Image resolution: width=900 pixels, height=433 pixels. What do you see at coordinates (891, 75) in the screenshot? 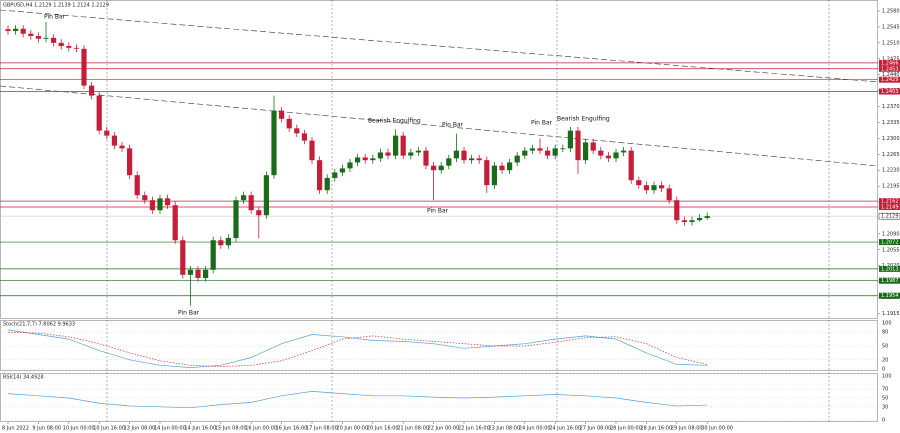
I see `y-tick-label: 1.2440` at bounding box center [891, 75].